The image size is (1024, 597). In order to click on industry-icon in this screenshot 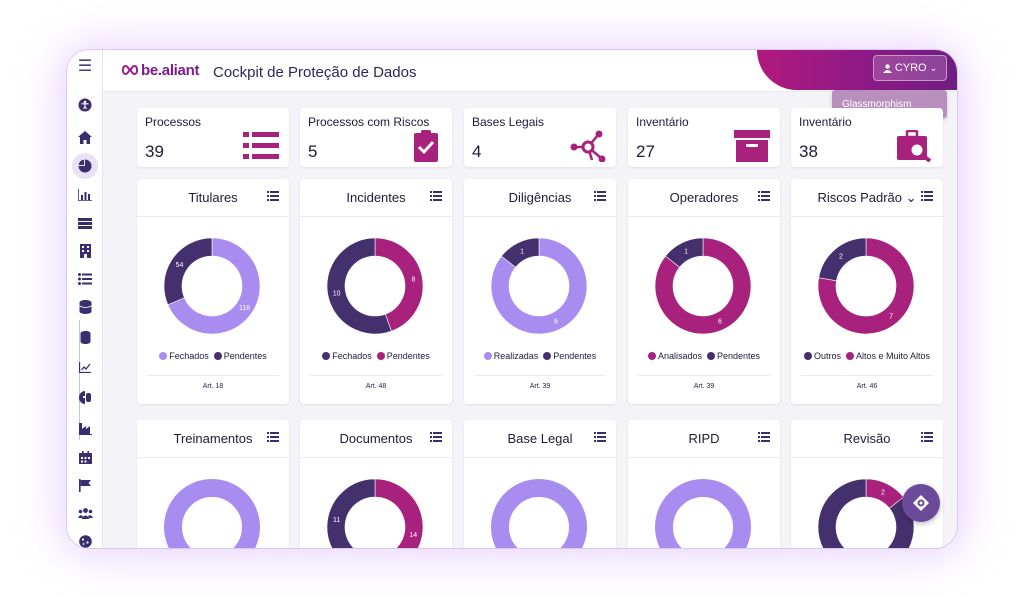, I will do `click(85, 429)`.